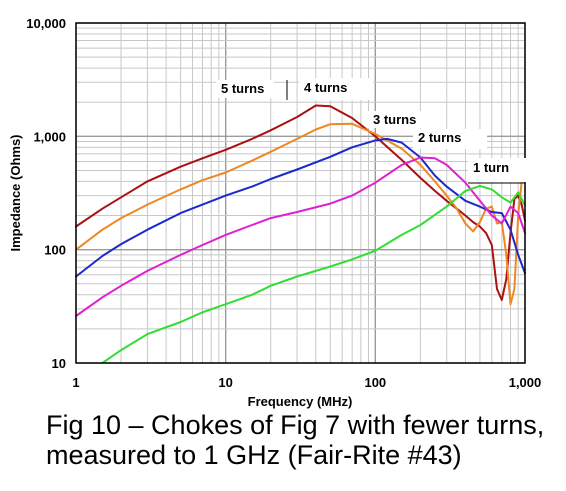 The height and width of the screenshot is (491, 566). What do you see at coordinates (254, 455) in the screenshot?
I see `caption-line-2: measured to 1 GHz (Fair-Rite #43)` at bounding box center [254, 455].